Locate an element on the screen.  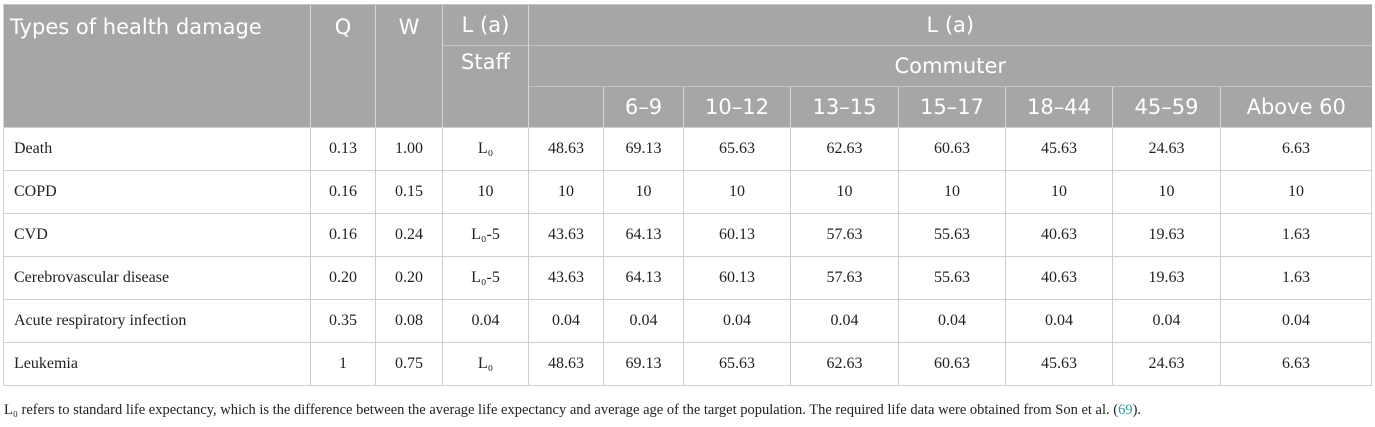
table-cell: COPD is located at coordinates (157, 192).